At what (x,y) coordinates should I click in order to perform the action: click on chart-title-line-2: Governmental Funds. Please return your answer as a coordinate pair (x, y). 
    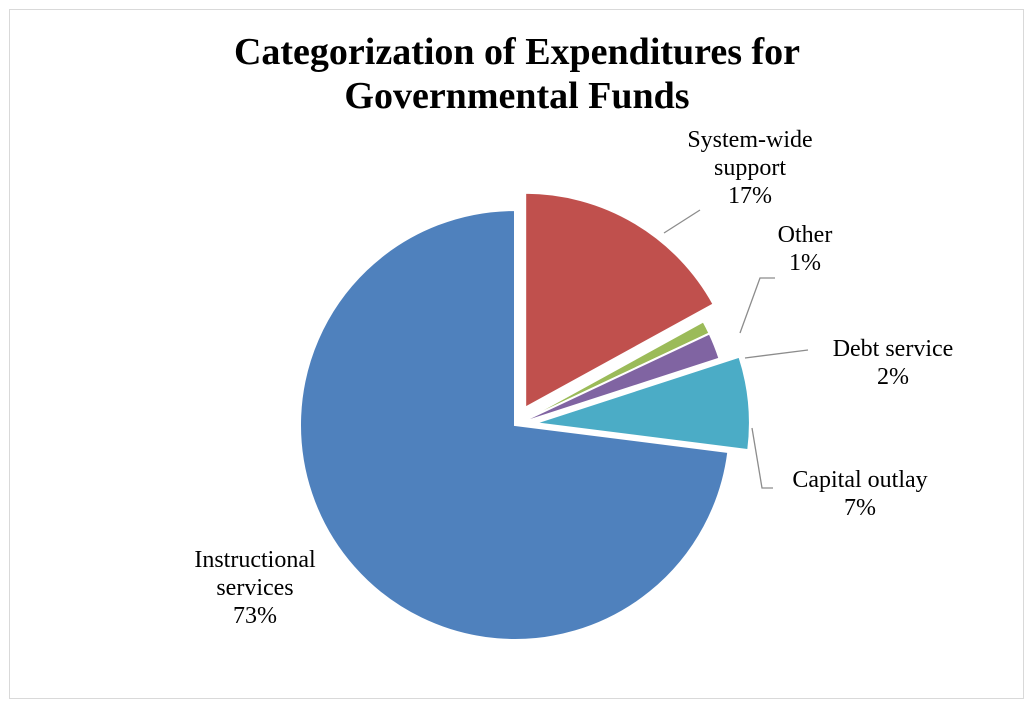
    Looking at the image, I should click on (517, 96).